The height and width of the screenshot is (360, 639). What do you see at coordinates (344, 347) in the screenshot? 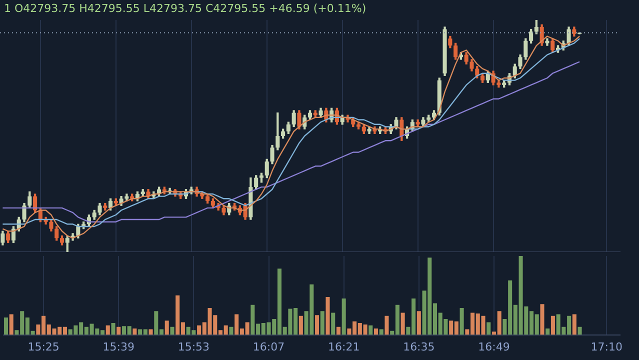
I see `x-tick-label: 16:21` at bounding box center [344, 347].